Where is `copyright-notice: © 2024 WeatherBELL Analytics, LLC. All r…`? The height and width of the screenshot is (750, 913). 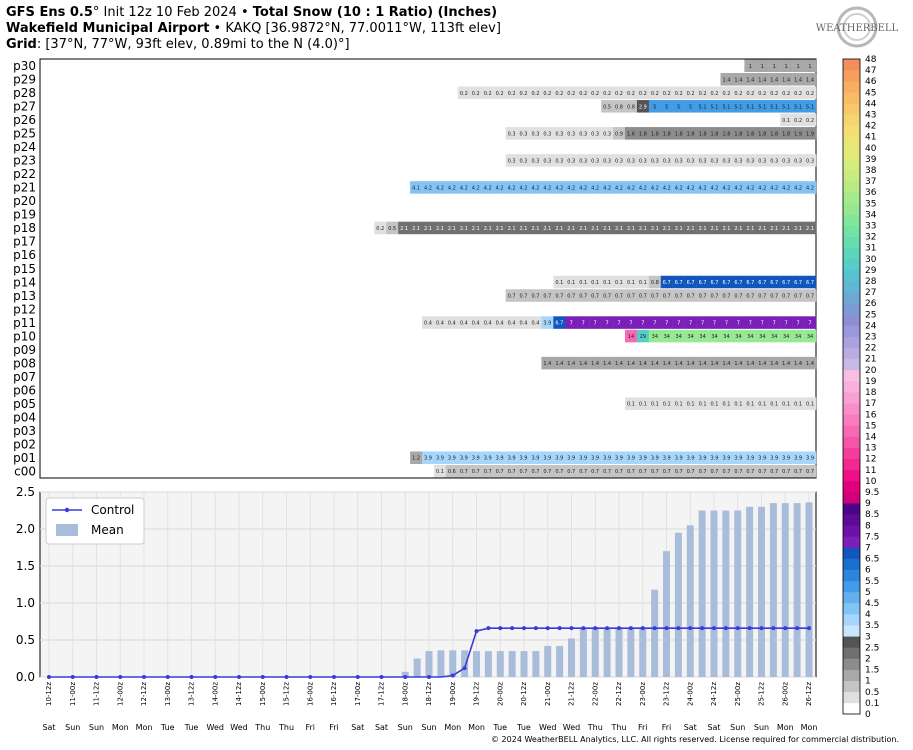 copyright-notice: © 2024 WeatherBELL Analytics, LLC. All r… is located at coordinates (695, 739).